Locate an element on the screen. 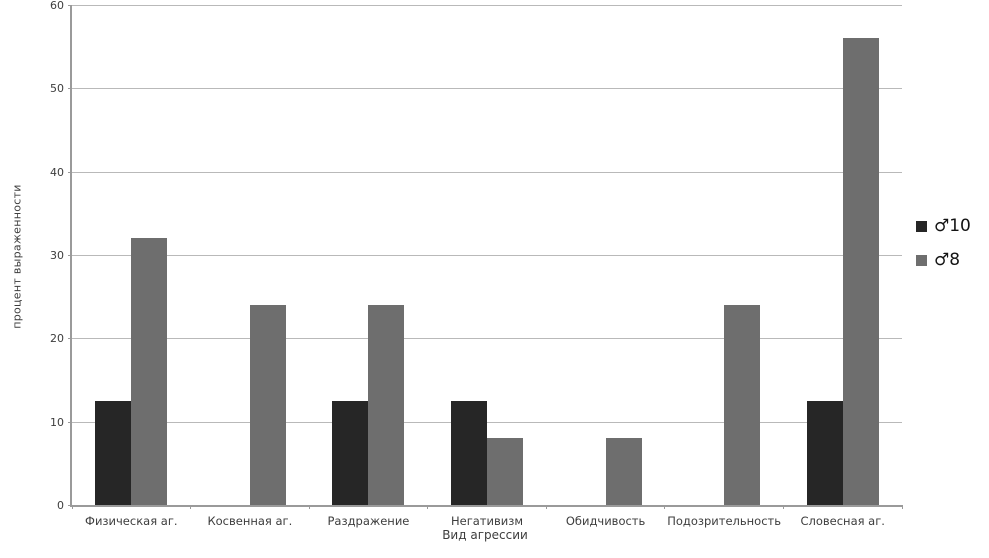 The image size is (989, 558). legend-item-♂8: ♂8 is located at coordinates (943, 260).